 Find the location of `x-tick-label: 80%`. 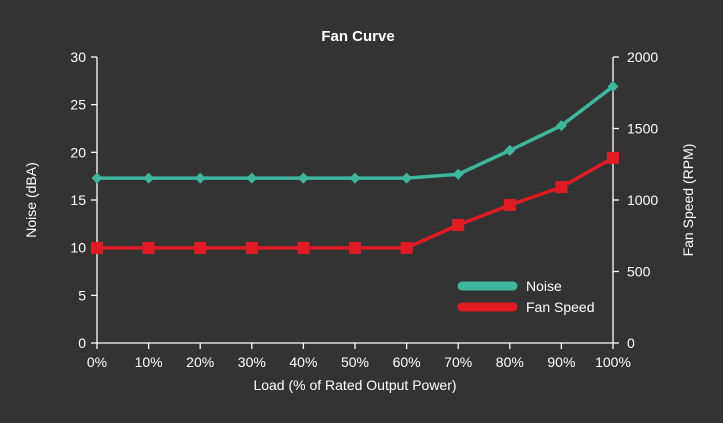

x-tick-label: 80% is located at coordinates (510, 362).